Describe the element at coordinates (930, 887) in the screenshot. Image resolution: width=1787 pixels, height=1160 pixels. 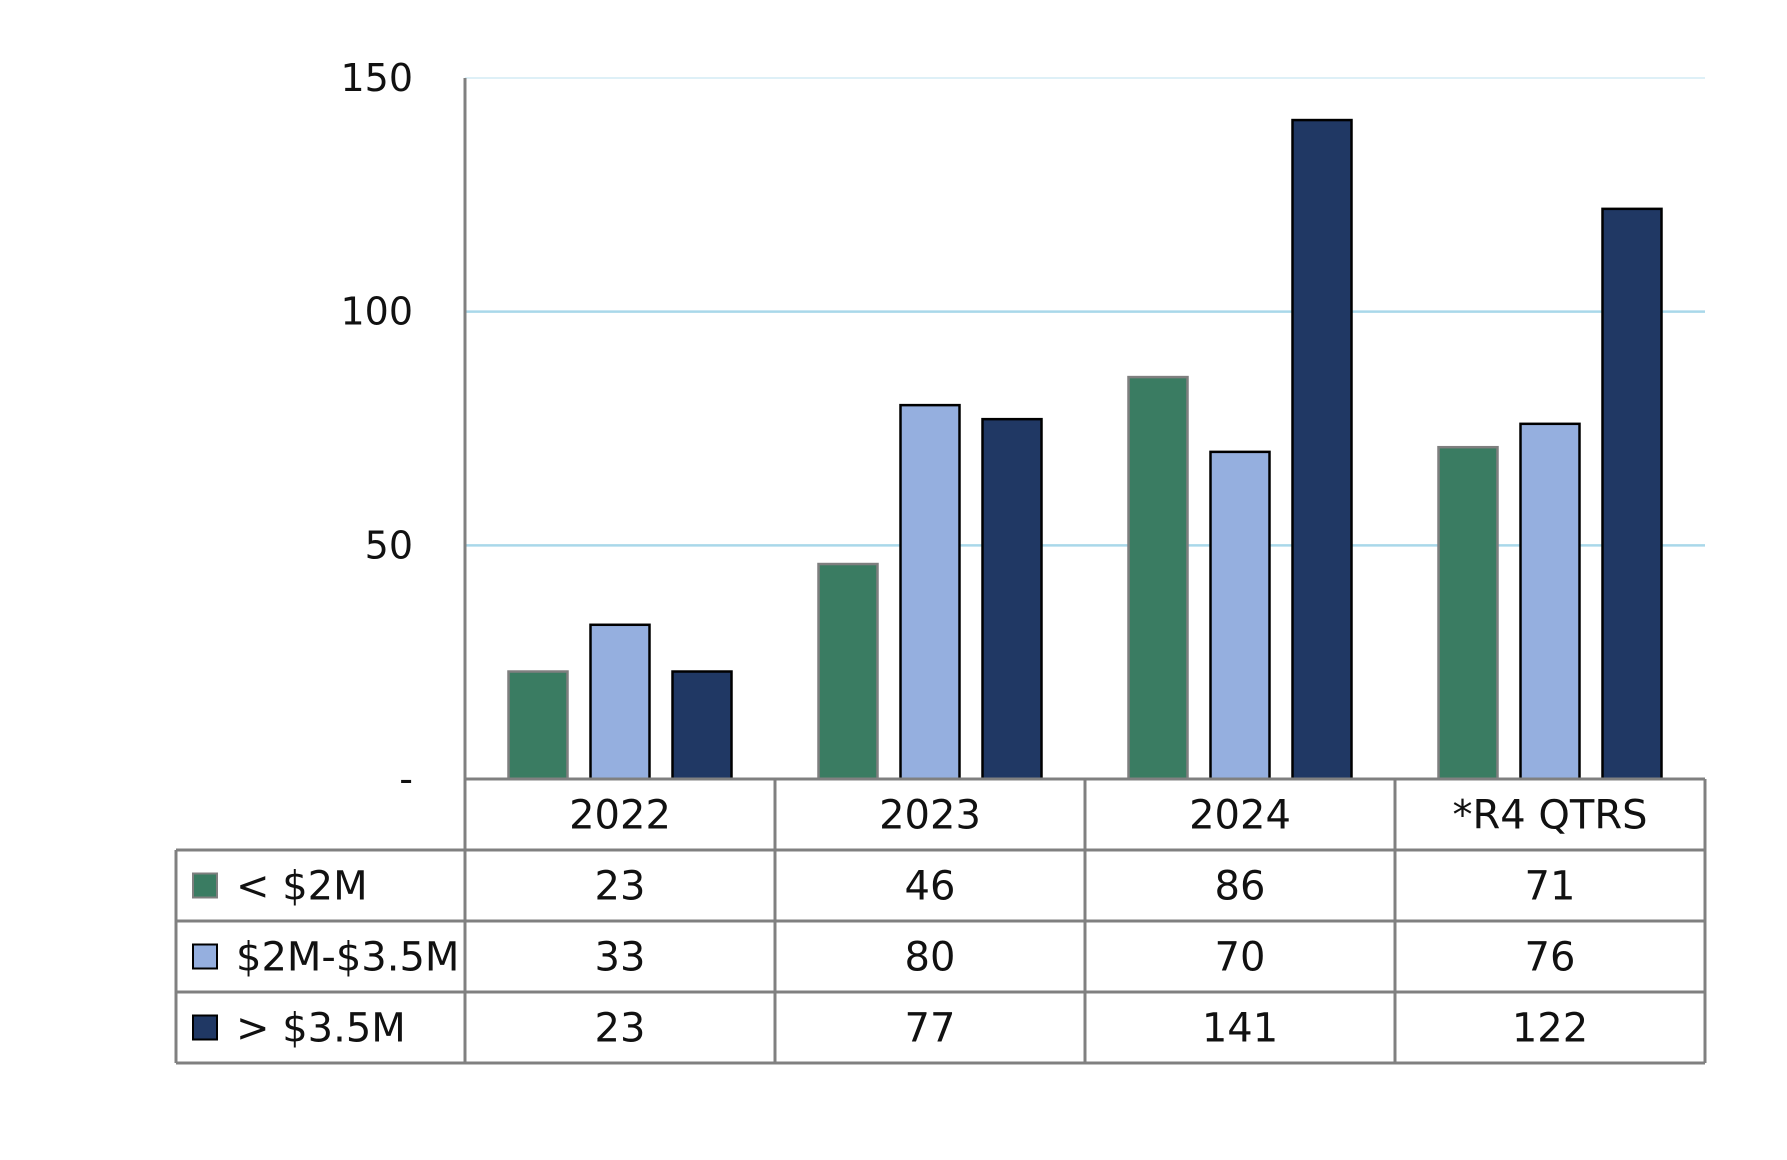
I see `data-label: 46` at that location.